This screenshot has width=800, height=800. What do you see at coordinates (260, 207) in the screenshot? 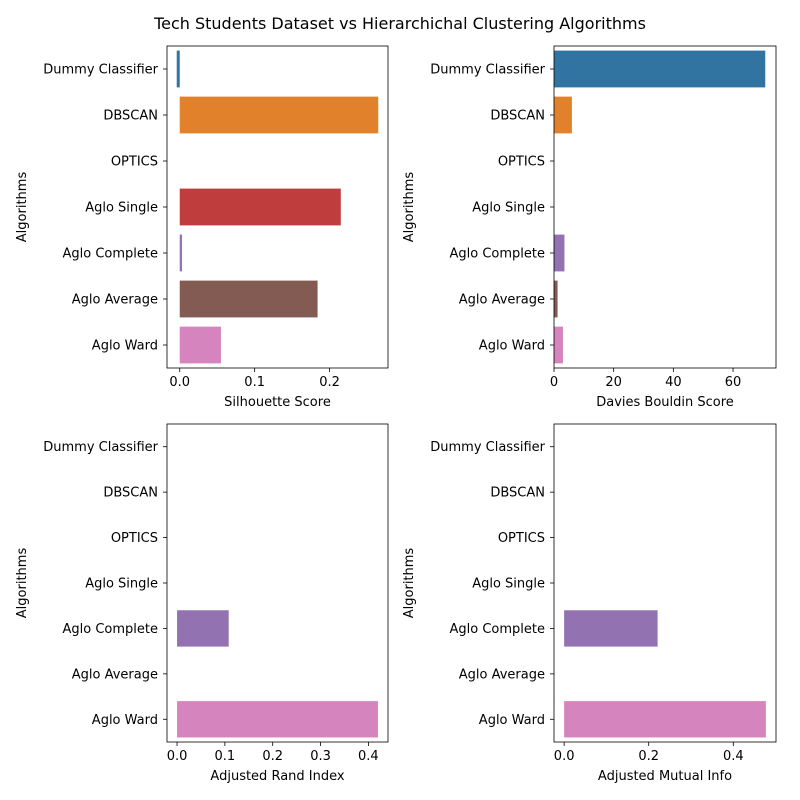
I see `bar-aglo-single` at bounding box center [260, 207].